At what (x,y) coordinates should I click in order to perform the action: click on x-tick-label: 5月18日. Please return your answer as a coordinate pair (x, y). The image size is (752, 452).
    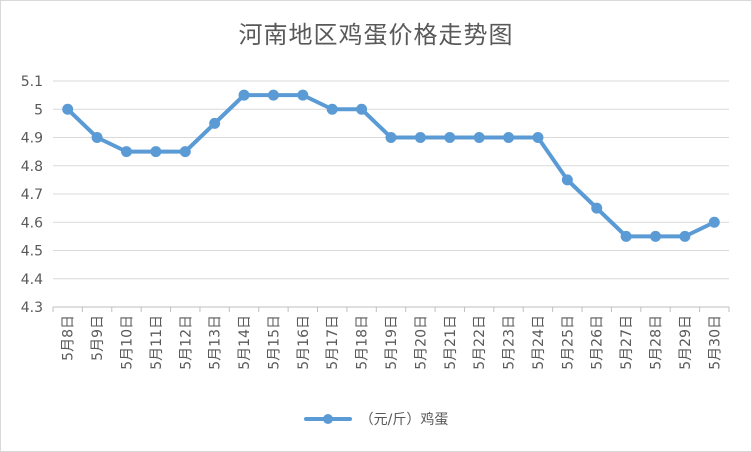
    Looking at the image, I should click on (363, 342).